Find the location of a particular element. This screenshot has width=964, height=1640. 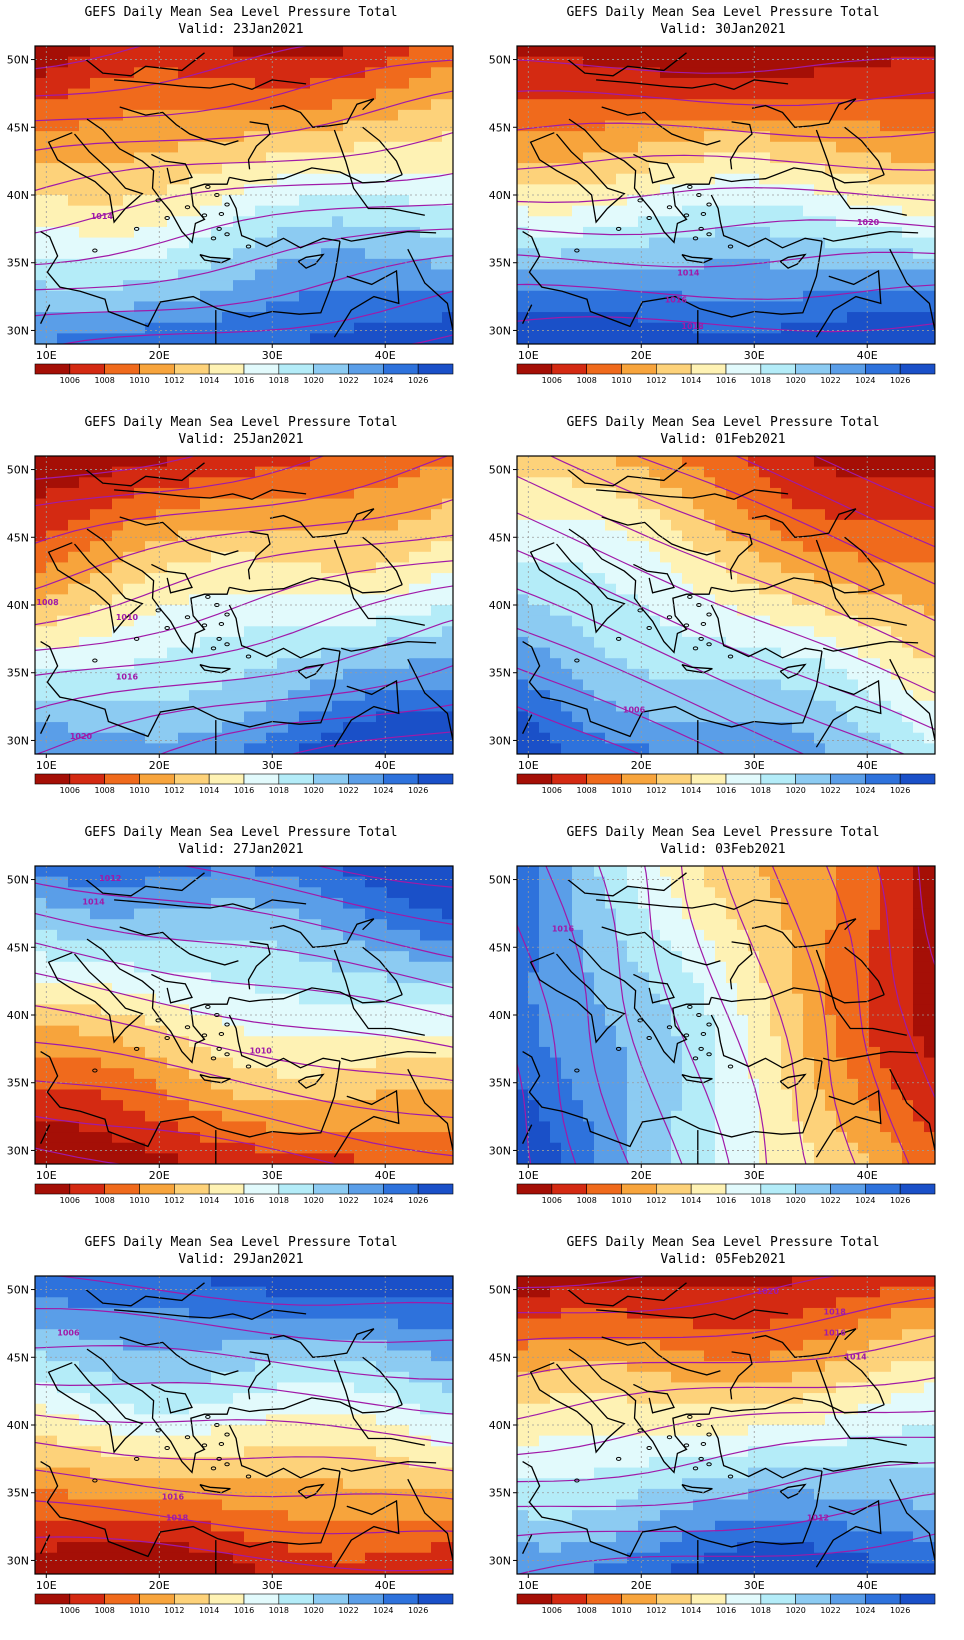

lat-tick-label: 35N is located at coordinates (18, 263).